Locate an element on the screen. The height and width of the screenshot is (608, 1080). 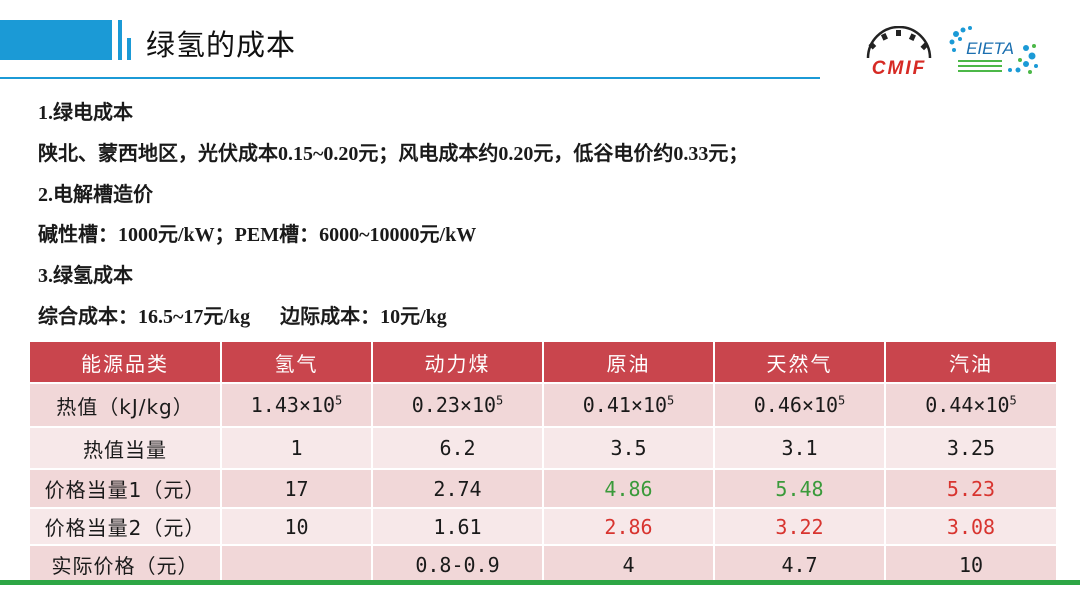
table-cell: 2.74 is located at coordinates (458, 489).